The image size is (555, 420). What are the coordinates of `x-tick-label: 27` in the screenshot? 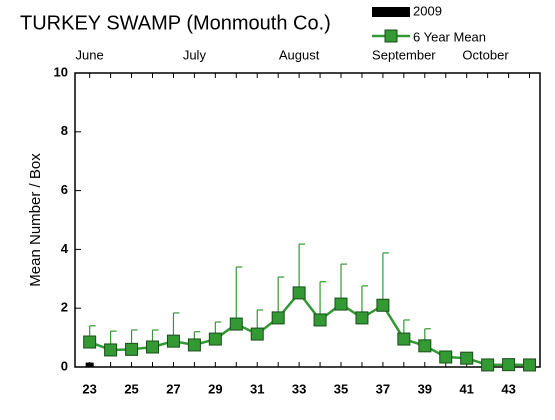 It's located at (173, 388).